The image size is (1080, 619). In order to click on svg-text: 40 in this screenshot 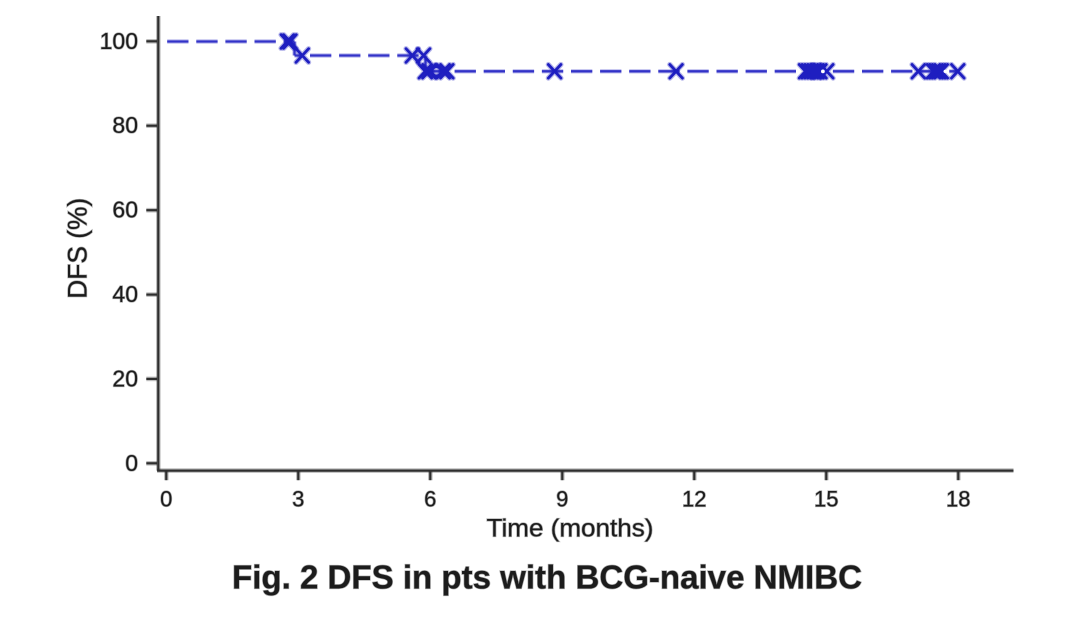, I will do `click(125, 294)`.